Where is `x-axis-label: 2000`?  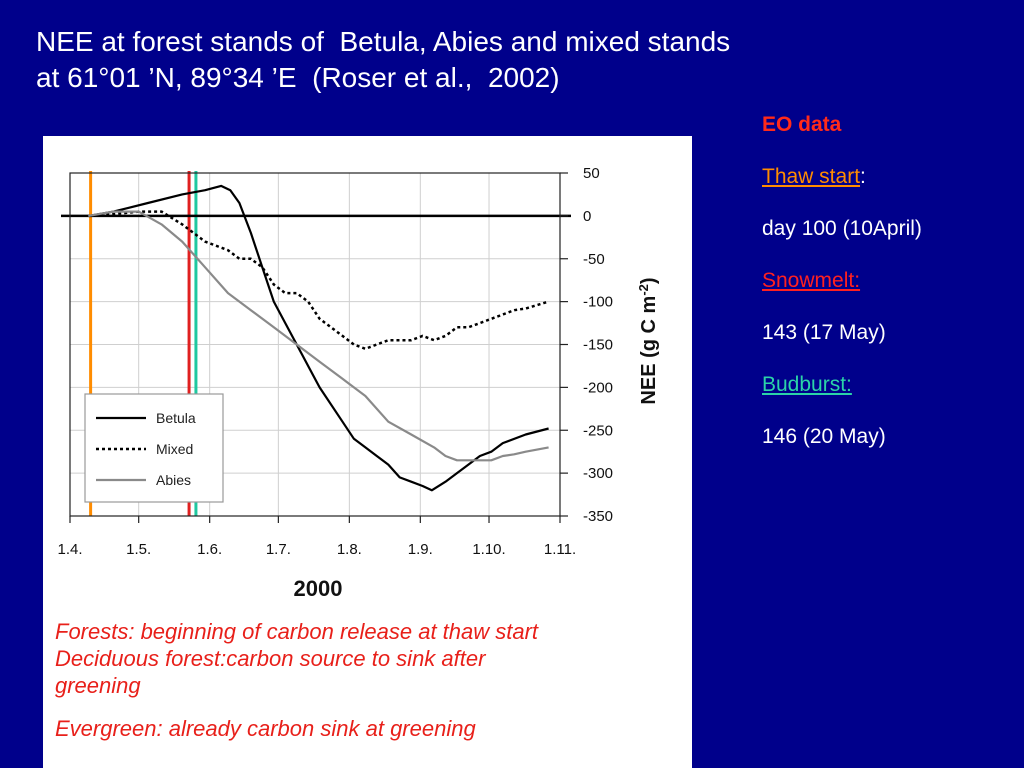 x-axis-label: 2000 is located at coordinates (318, 588).